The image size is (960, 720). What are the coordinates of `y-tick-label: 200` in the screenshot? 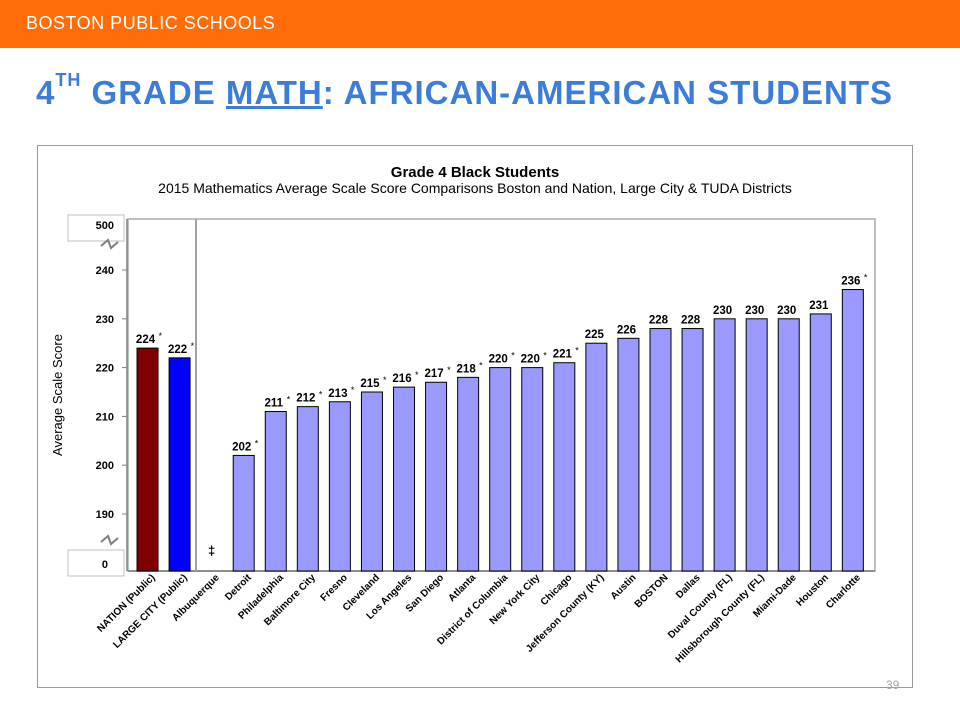 It's located at (105, 466).